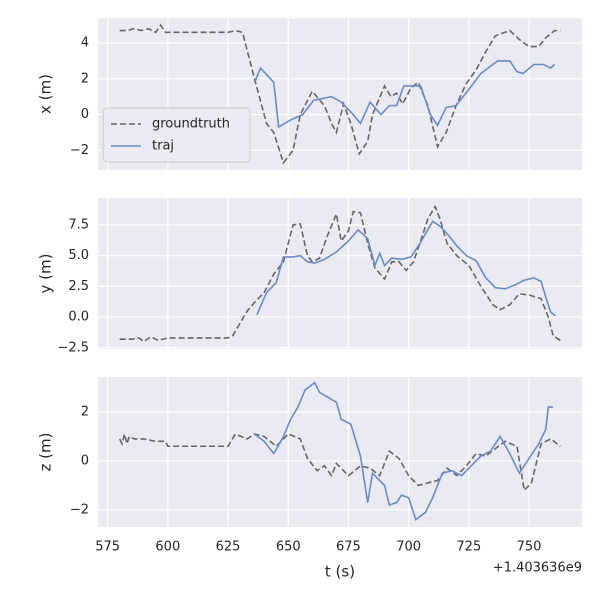 The width and height of the screenshot is (600, 600). I want to click on x-axis-label: t (s), so click(340, 572).